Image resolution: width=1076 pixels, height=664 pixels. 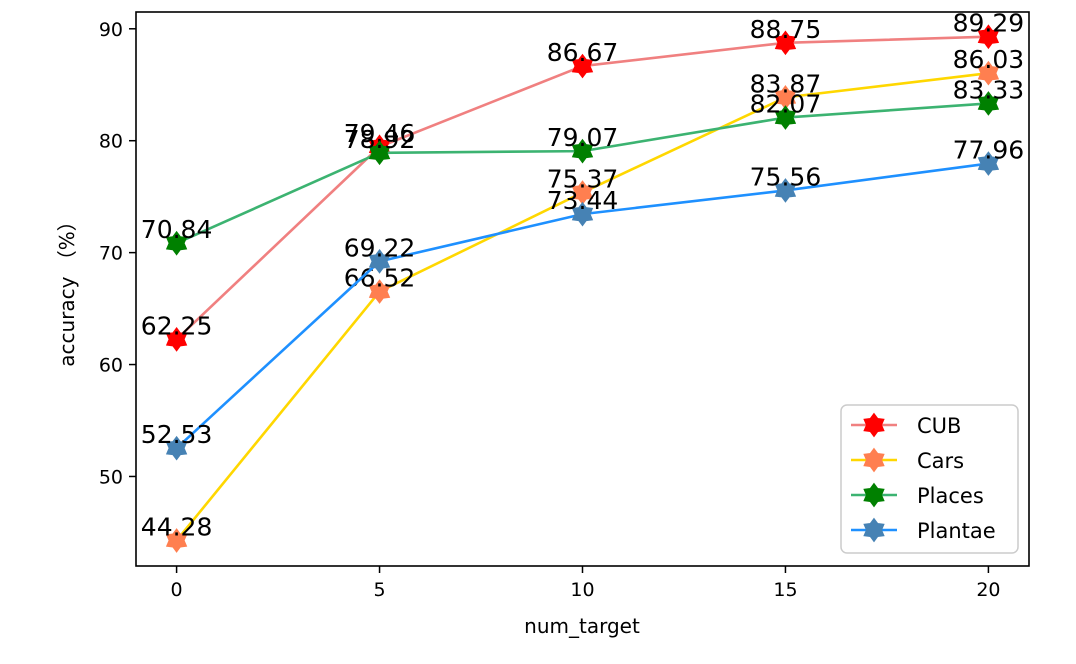 I want to click on data-label-places: 70.84, so click(x=177, y=229).